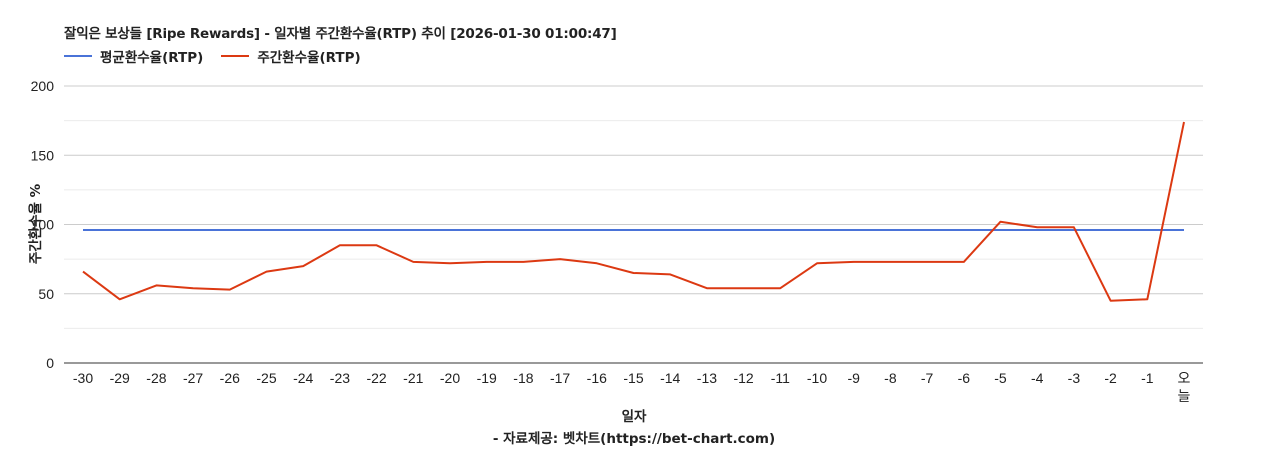 This screenshot has height=450, width=1268. What do you see at coordinates (235, 56) in the screenshot?
I see `legend-swatch-red-icon` at bounding box center [235, 56].